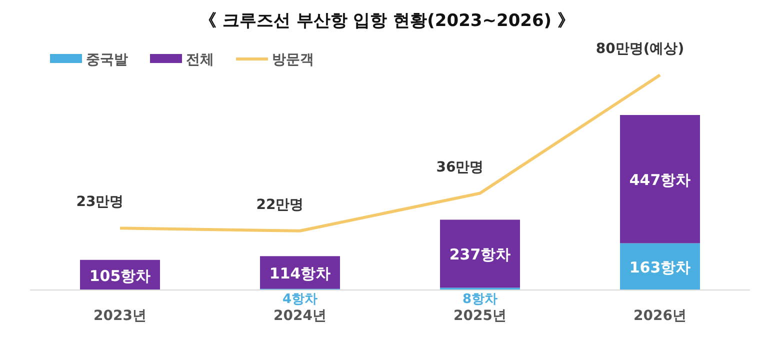  I want to click on x-tick-label: 2023년, so click(120, 316).